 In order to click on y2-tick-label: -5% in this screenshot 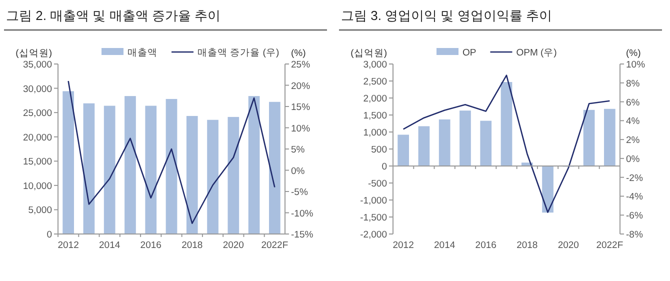, I will do `click(299, 192)`.